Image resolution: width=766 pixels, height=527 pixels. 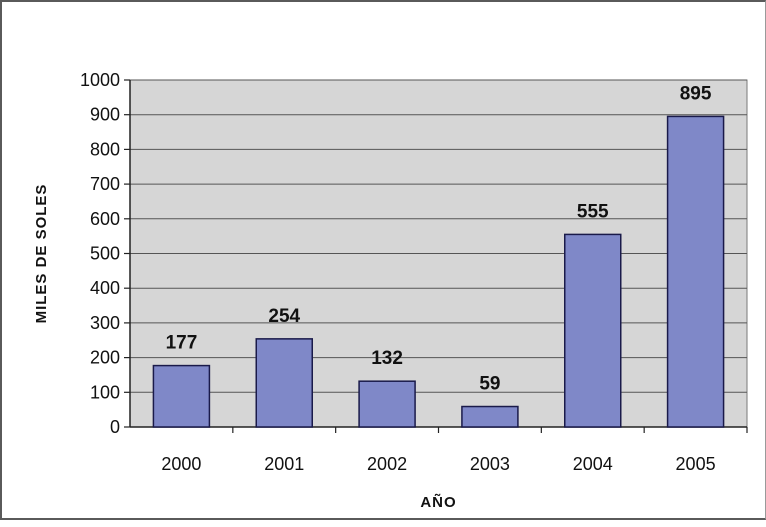 I want to click on y-tick-label: 100, so click(x=105, y=392).